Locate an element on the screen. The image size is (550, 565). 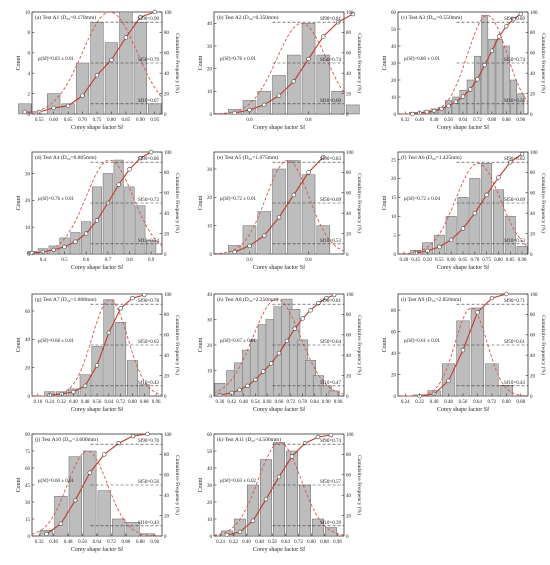
sf10-annotation: Sf10=0.54 is located at coordinates (149, 241).